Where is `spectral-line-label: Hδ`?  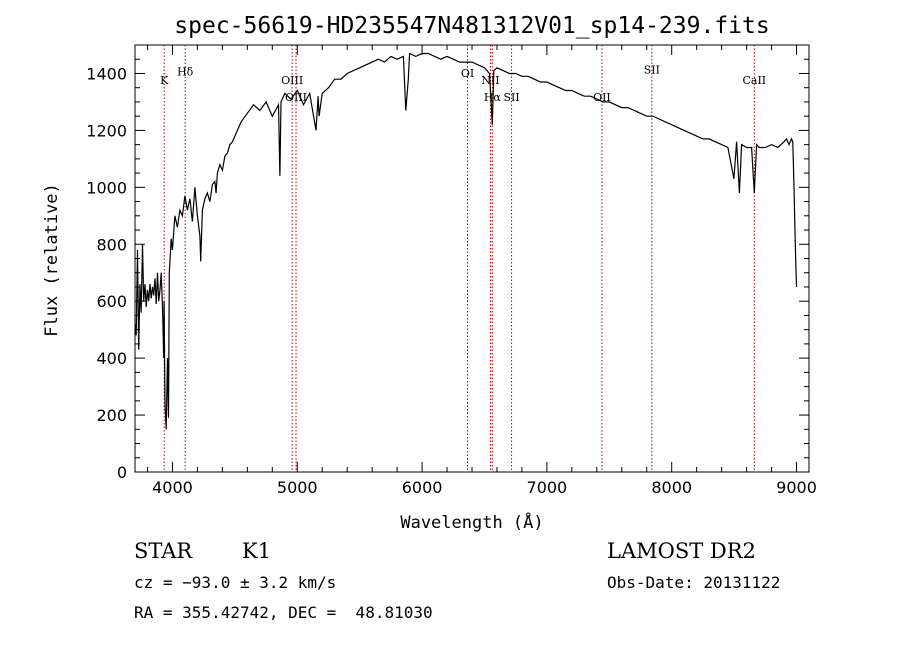
spectral-line-label: Hδ is located at coordinates (185, 72).